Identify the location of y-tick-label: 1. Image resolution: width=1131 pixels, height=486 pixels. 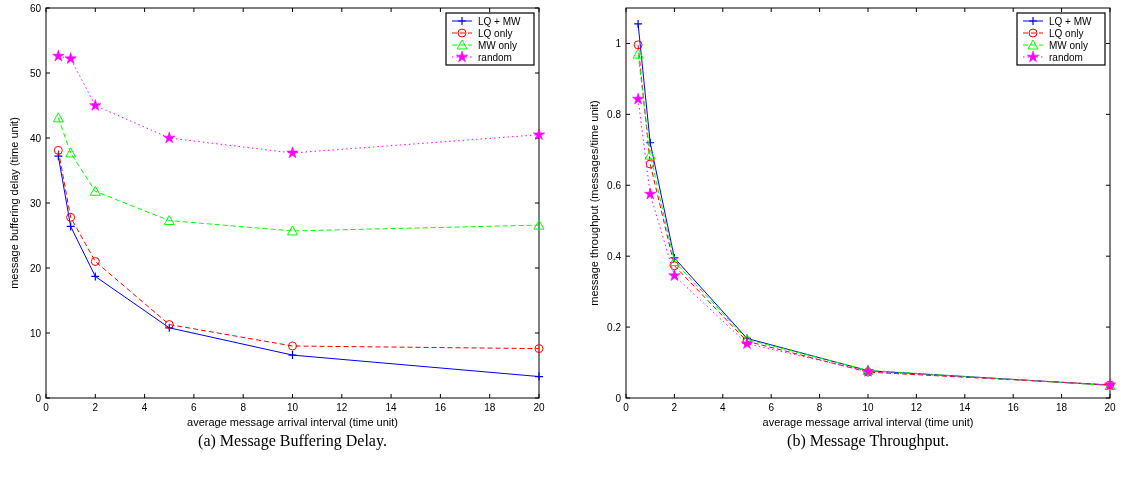
(618, 43).